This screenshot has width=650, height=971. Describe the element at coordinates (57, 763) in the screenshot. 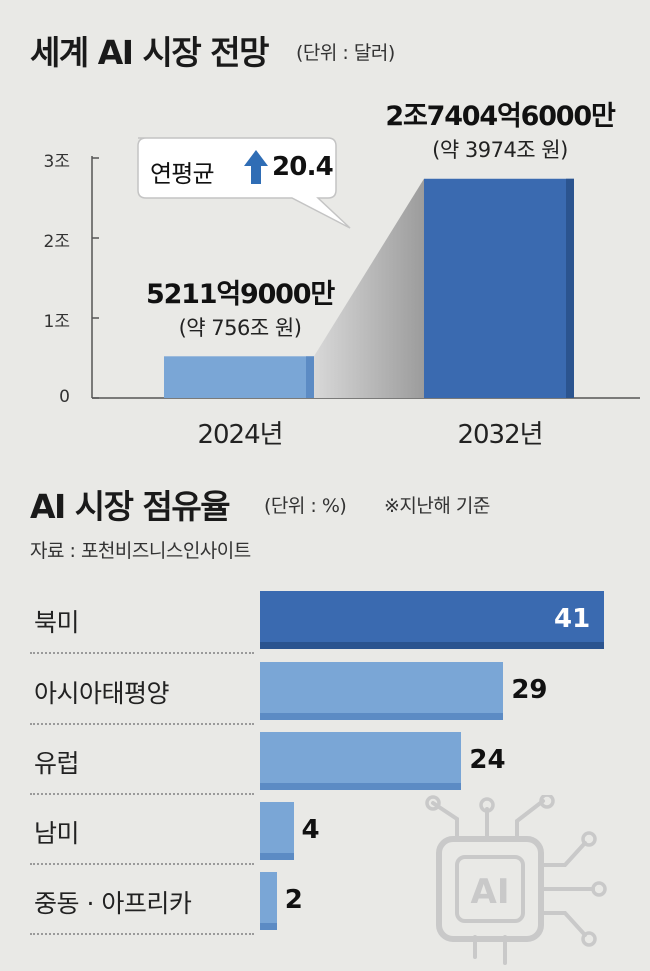

I see `region-label: 유럽` at that location.